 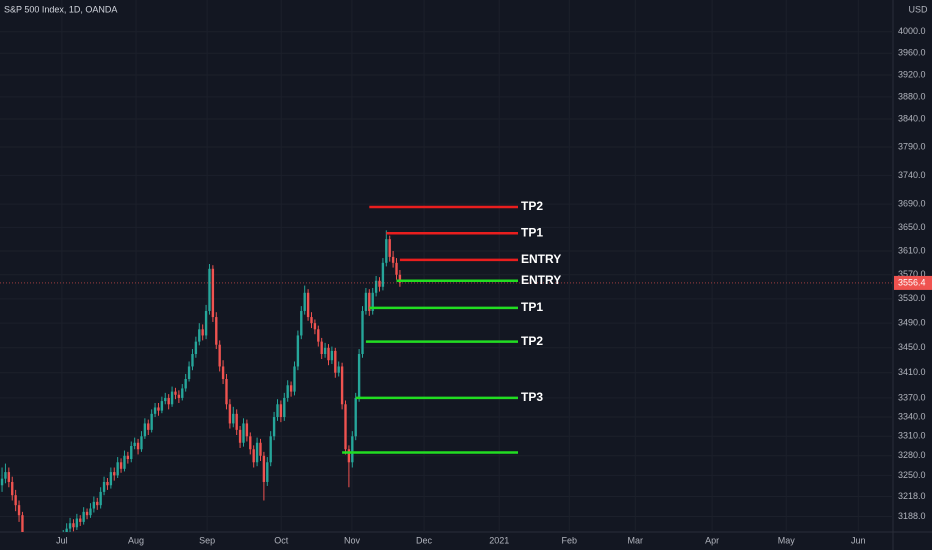 I want to click on y-tick-label: 3188.0, so click(x=912, y=516).